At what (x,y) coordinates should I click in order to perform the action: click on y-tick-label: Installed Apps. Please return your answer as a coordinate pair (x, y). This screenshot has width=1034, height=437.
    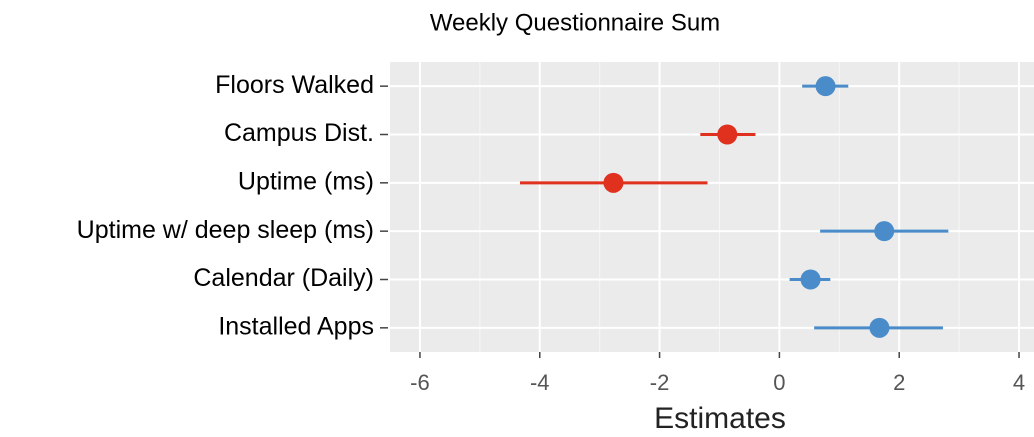
    Looking at the image, I should click on (296, 326).